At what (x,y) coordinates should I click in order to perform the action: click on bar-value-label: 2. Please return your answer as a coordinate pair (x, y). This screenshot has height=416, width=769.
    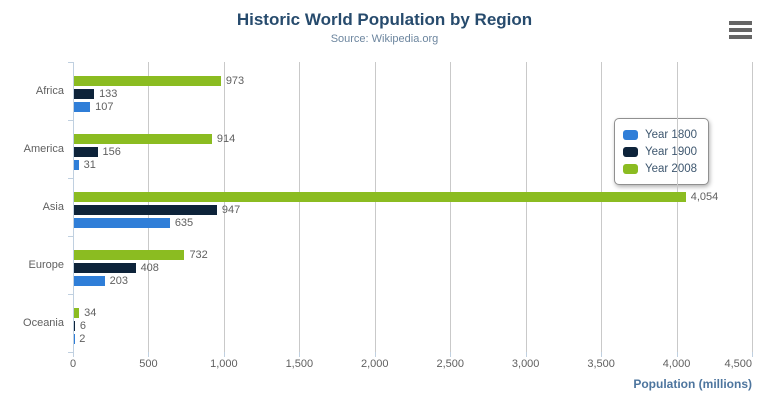
    Looking at the image, I should click on (82, 339).